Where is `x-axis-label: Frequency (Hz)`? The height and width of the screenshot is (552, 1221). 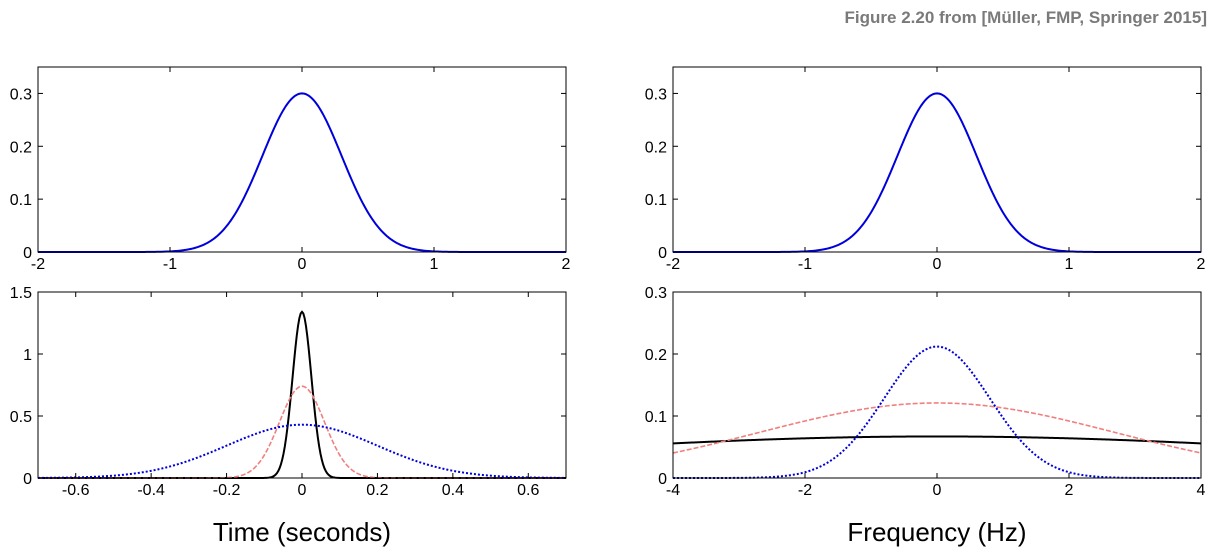
x-axis-label: Frequency (Hz) is located at coordinates (936, 532).